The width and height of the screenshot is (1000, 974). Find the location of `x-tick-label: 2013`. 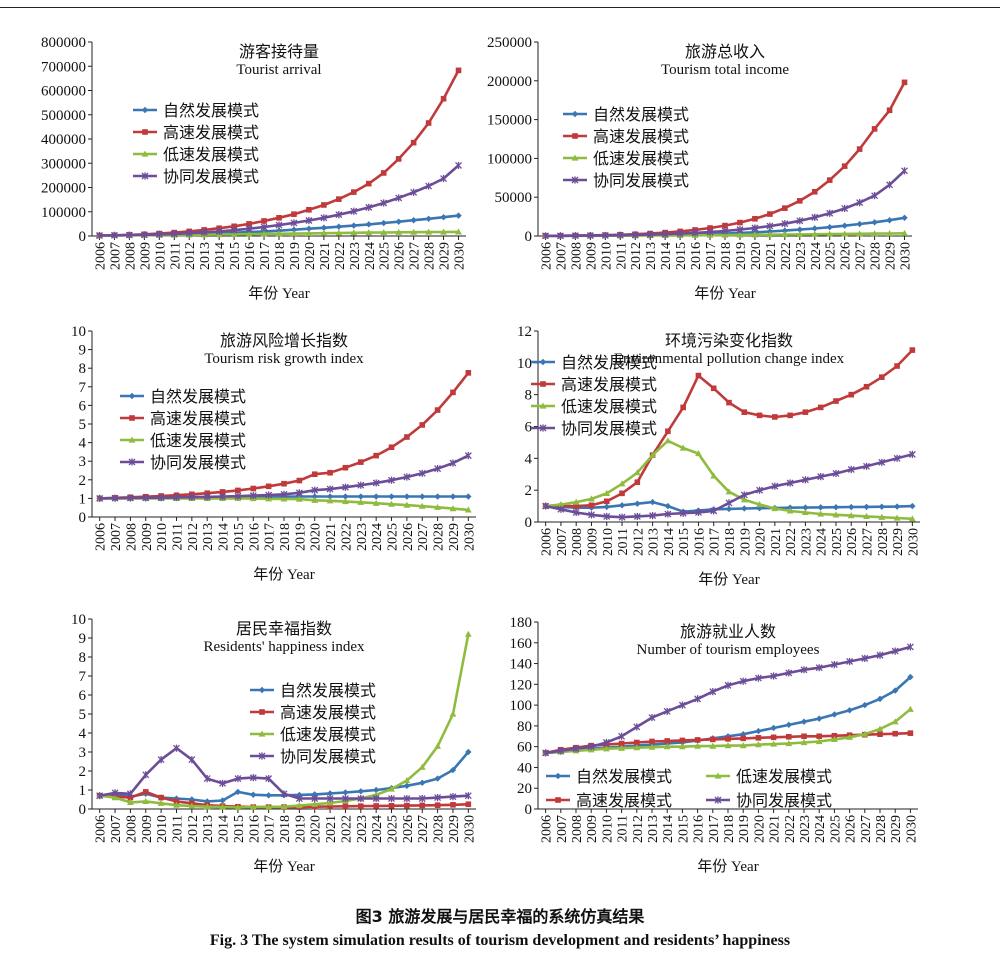

x-tick-label: 2013 is located at coordinates (654, 542).